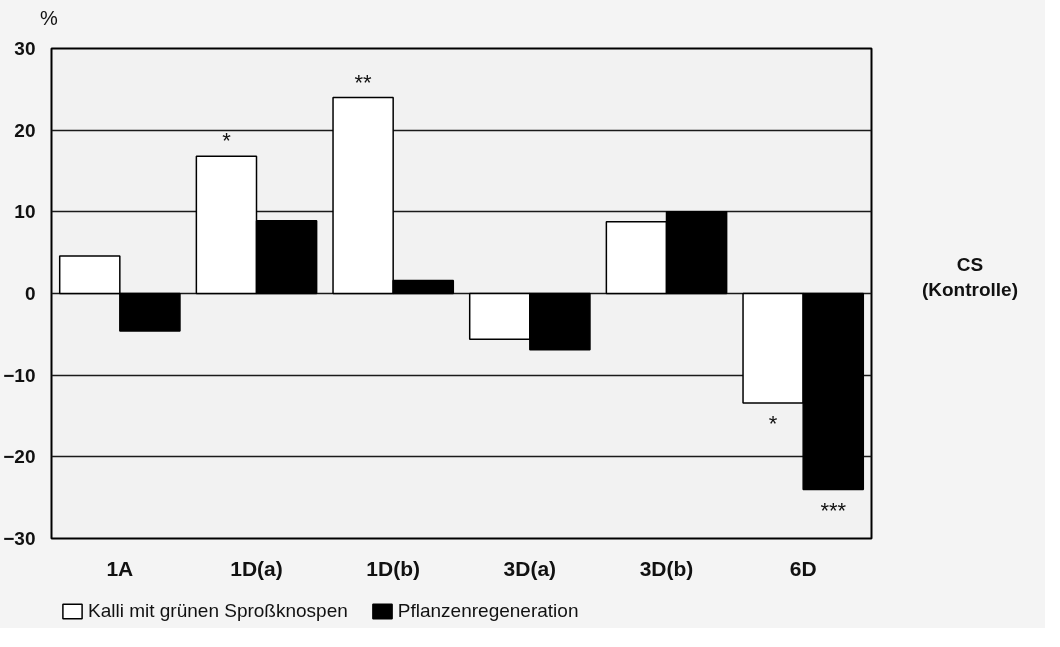 This screenshot has height=647, width=1060. What do you see at coordinates (218, 611) in the screenshot?
I see `legend-label: Kalli mit grünen Sproßknospen` at bounding box center [218, 611].